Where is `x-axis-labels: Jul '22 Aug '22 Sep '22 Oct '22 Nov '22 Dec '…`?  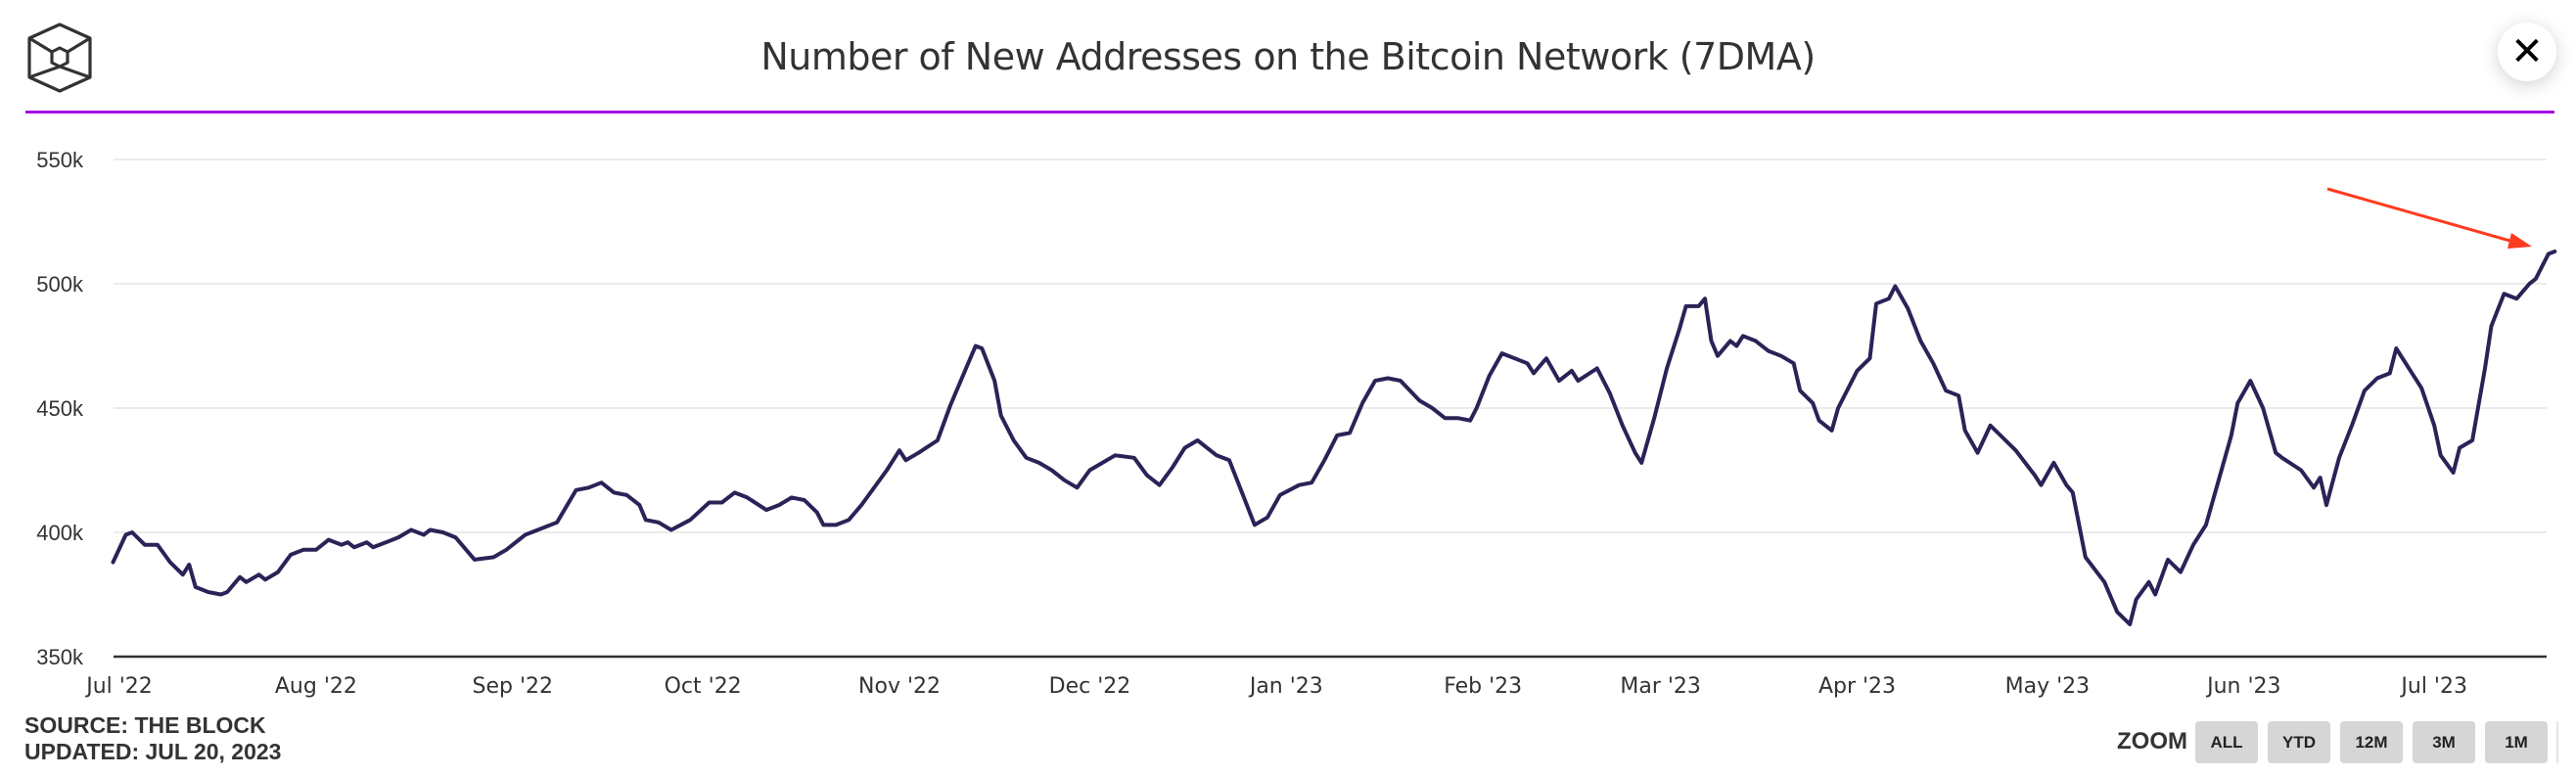 x-axis-labels: Jul '22 Aug '22 Sep '22 Oct '22 Nov '22 Dec '… is located at coordinates (1275, 686).